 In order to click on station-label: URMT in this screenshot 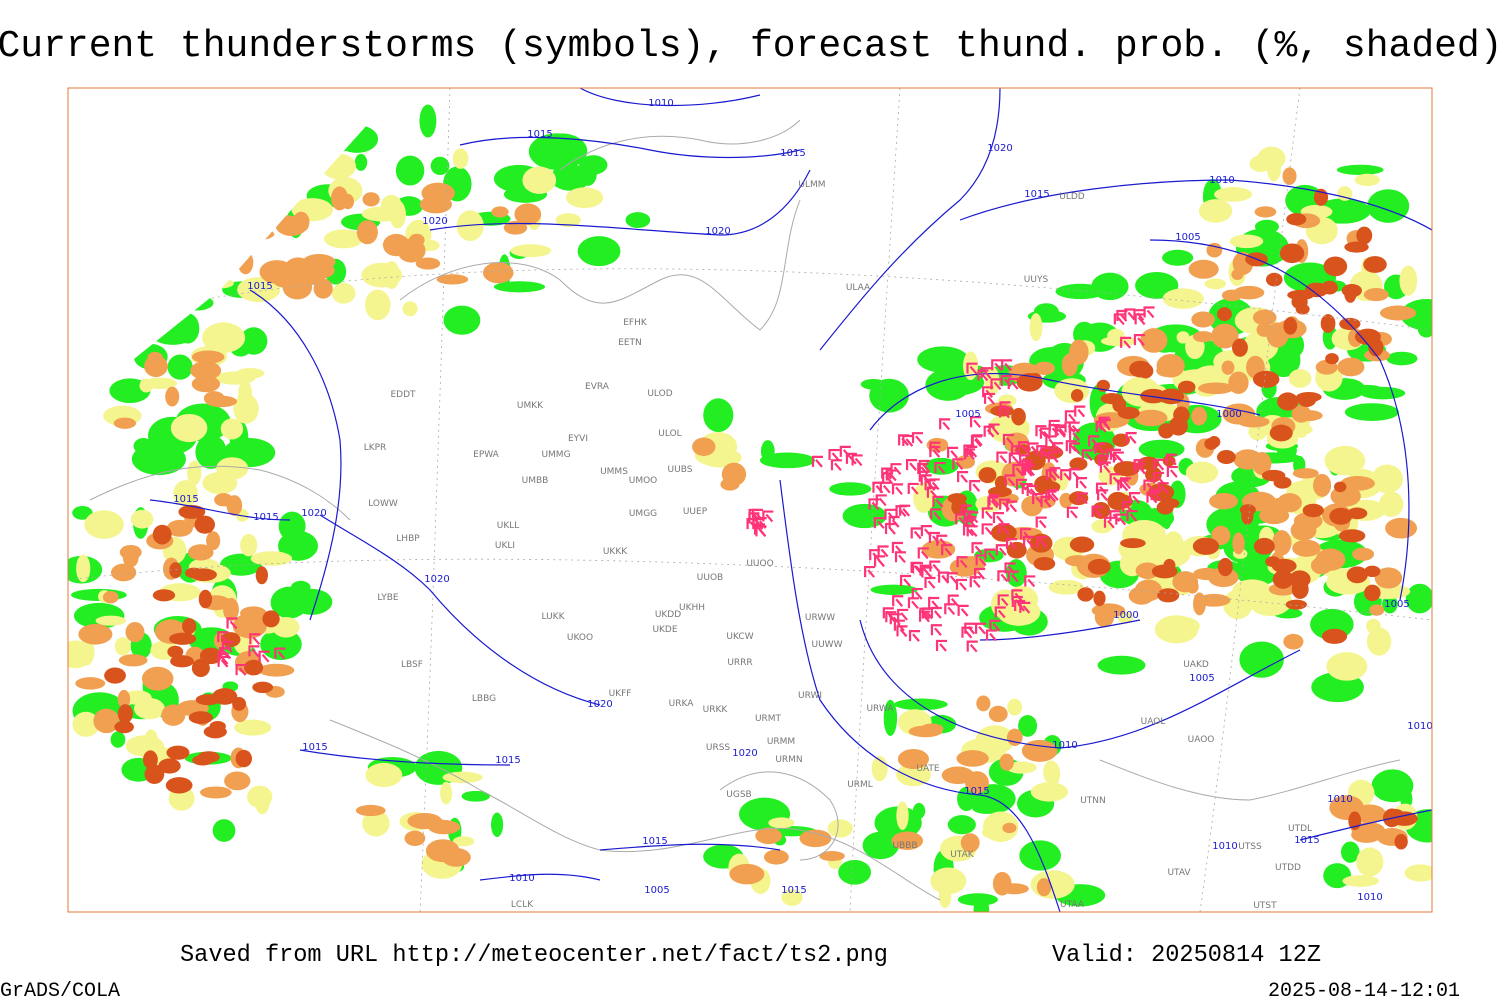, I will do `click(768, 719)`.